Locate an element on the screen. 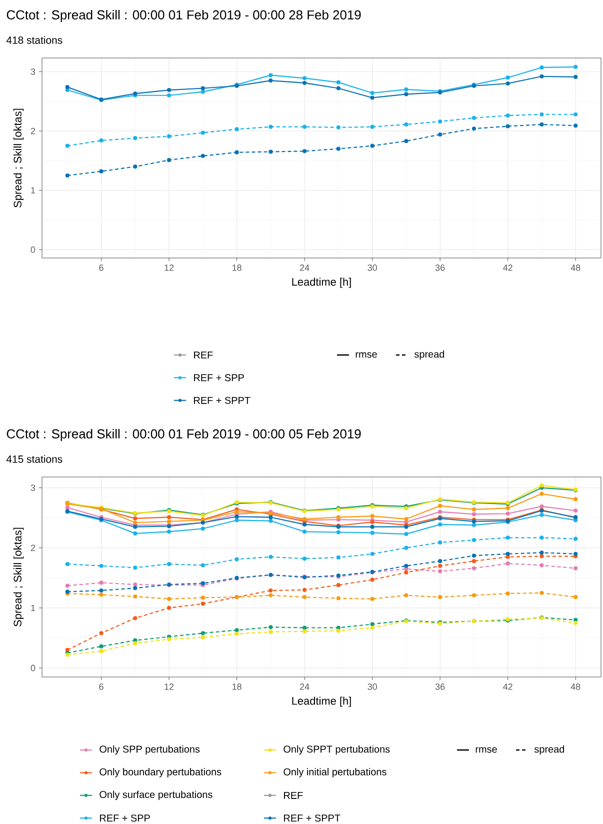 Image resolution: width=603 pixels, height=824 pixels. chart-subtitle: 415 stations is located at coordinates (34, 459).